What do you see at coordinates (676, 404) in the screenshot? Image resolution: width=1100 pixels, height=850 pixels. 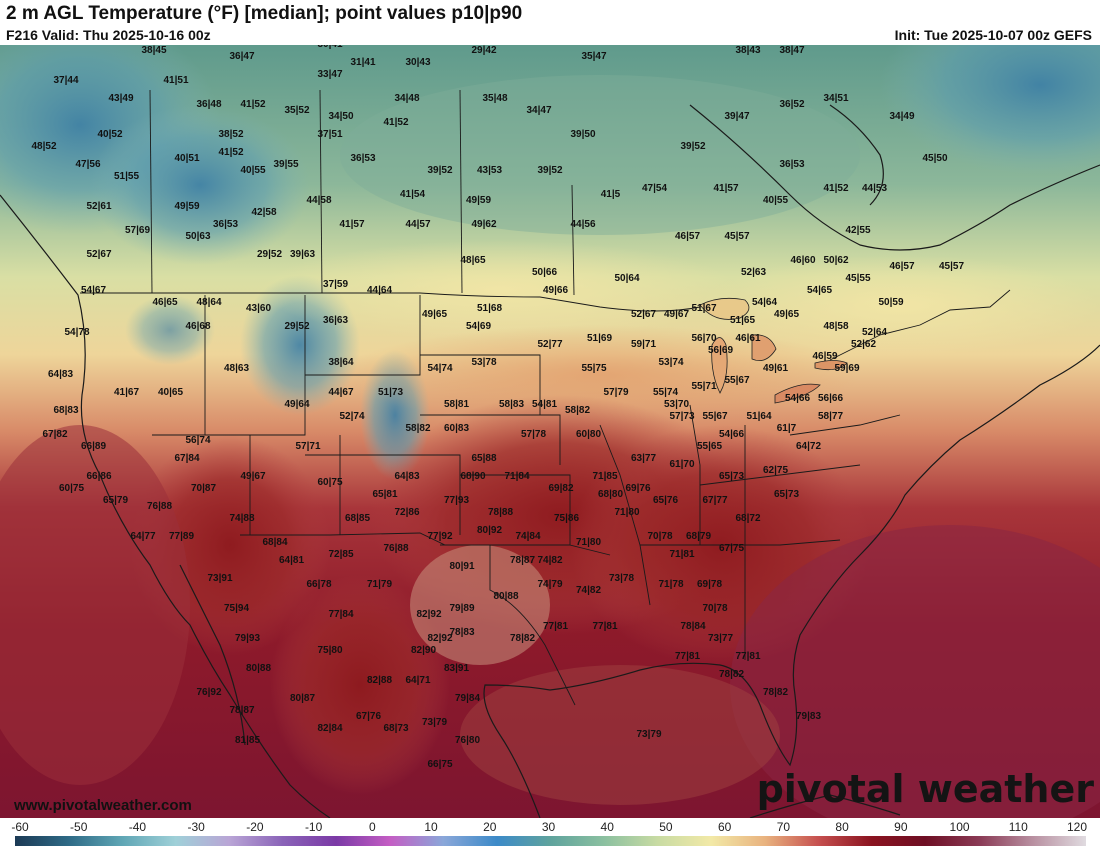 I see `point-value-label: 53|70` at bounding box center [676, 404].